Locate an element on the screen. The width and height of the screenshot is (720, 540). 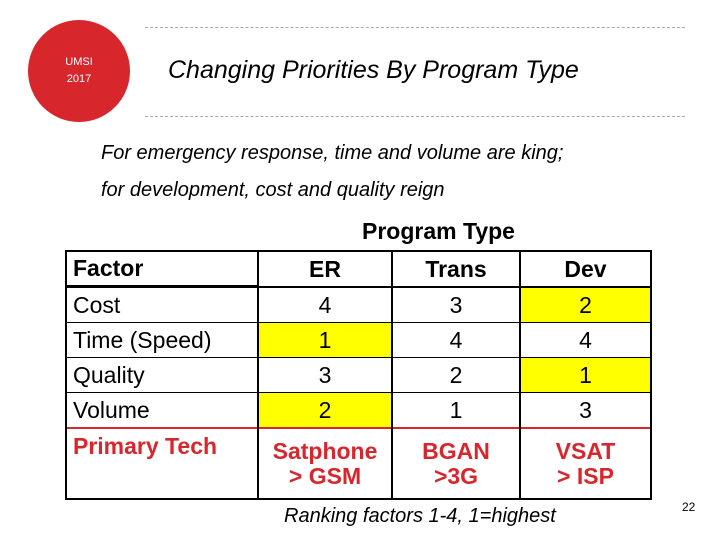
cell-trans: 2 is located at coordinates (456, 375).